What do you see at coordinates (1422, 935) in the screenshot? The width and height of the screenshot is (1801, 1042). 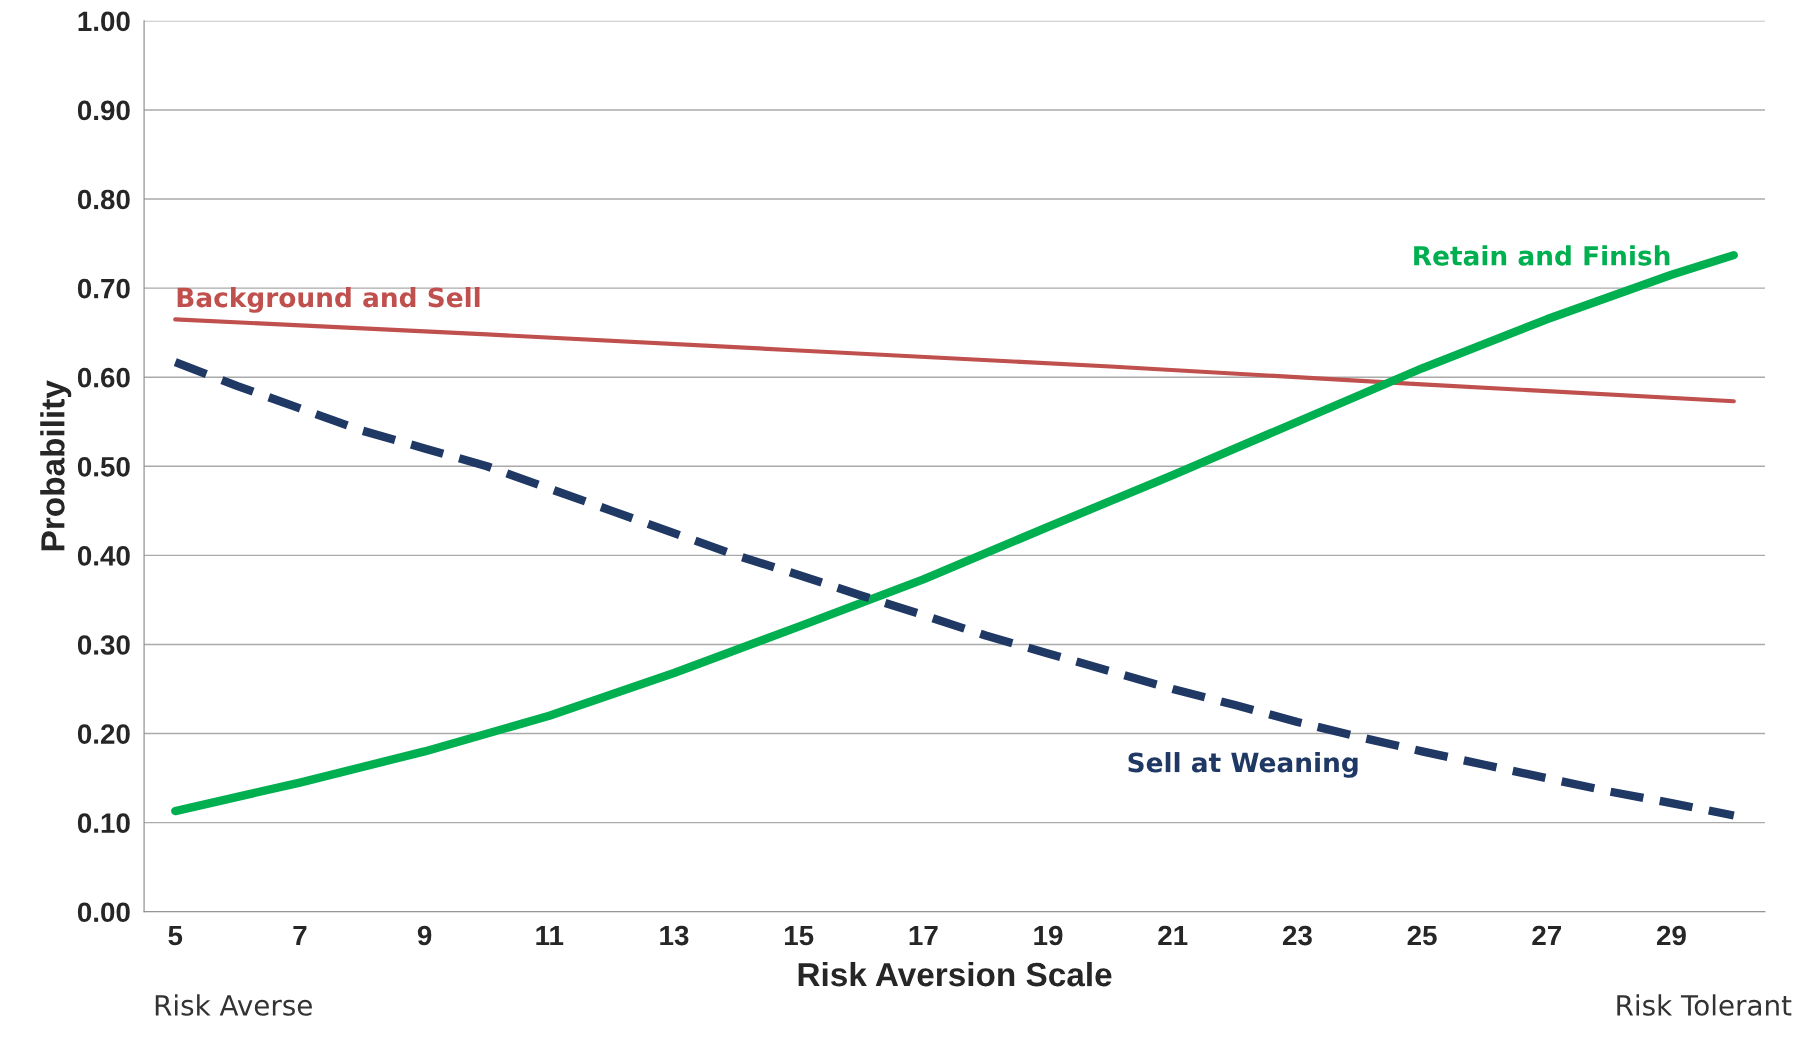 I see `x-tick-label: 25` at bounding box center [1422, 935].